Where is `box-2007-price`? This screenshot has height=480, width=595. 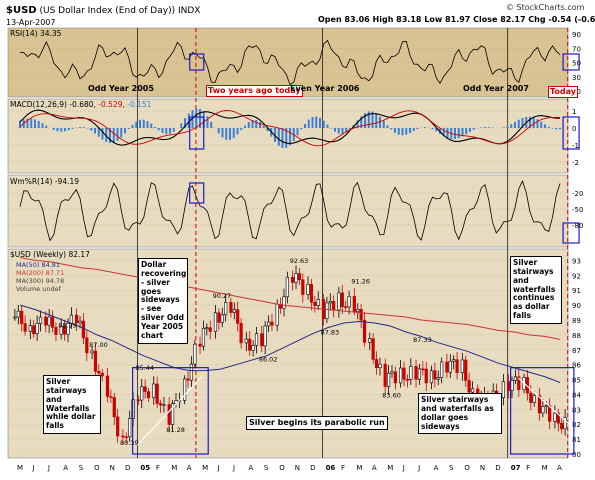
box-2007-price is located at coordinates (542, 411).